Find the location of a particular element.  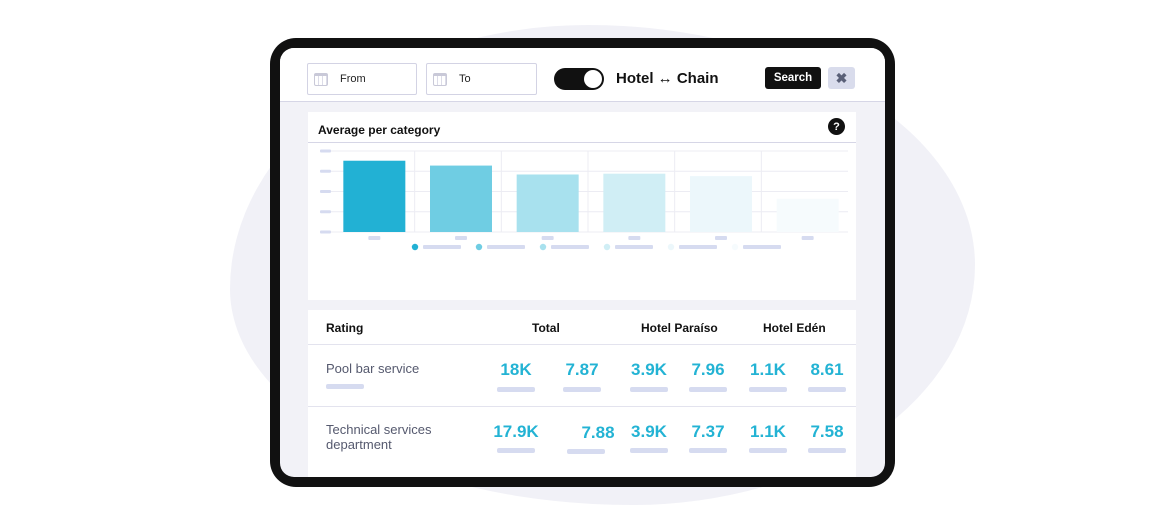

hotel-paraiso-average: 7.37 is located at coordinates (708, 431).